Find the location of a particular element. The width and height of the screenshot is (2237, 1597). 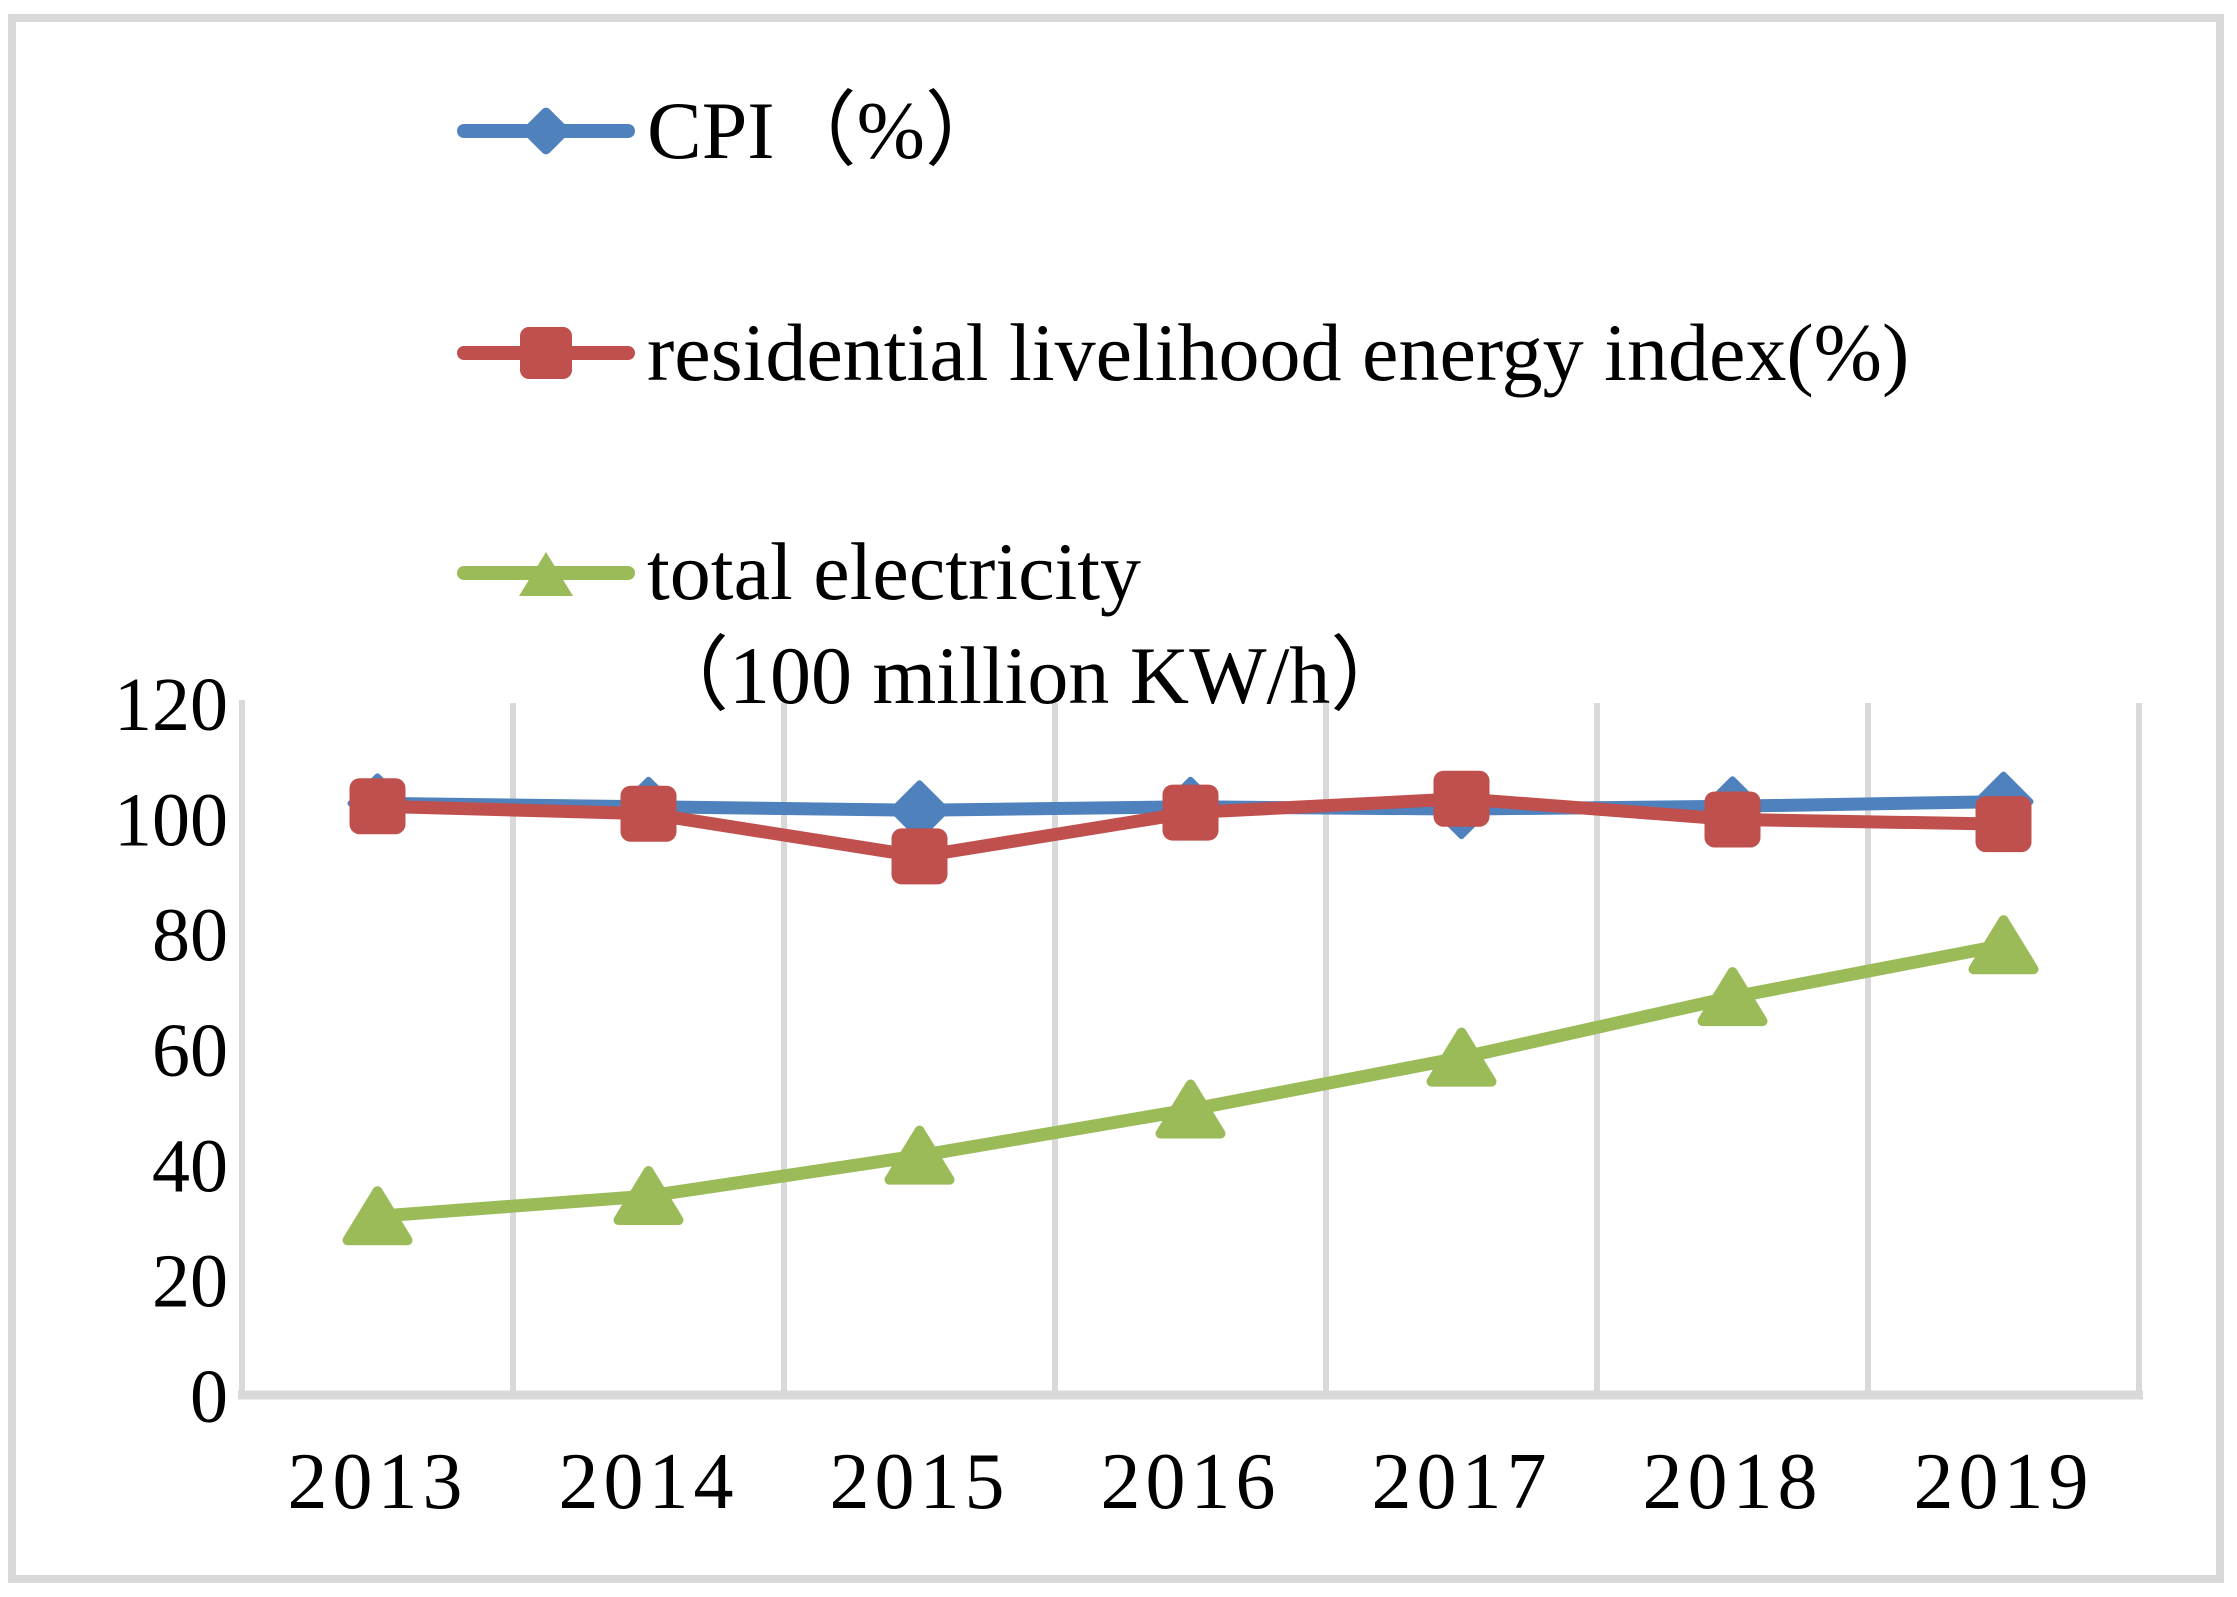

x-axis-tick-label: 2013 is located at coordinates (378, 1482).